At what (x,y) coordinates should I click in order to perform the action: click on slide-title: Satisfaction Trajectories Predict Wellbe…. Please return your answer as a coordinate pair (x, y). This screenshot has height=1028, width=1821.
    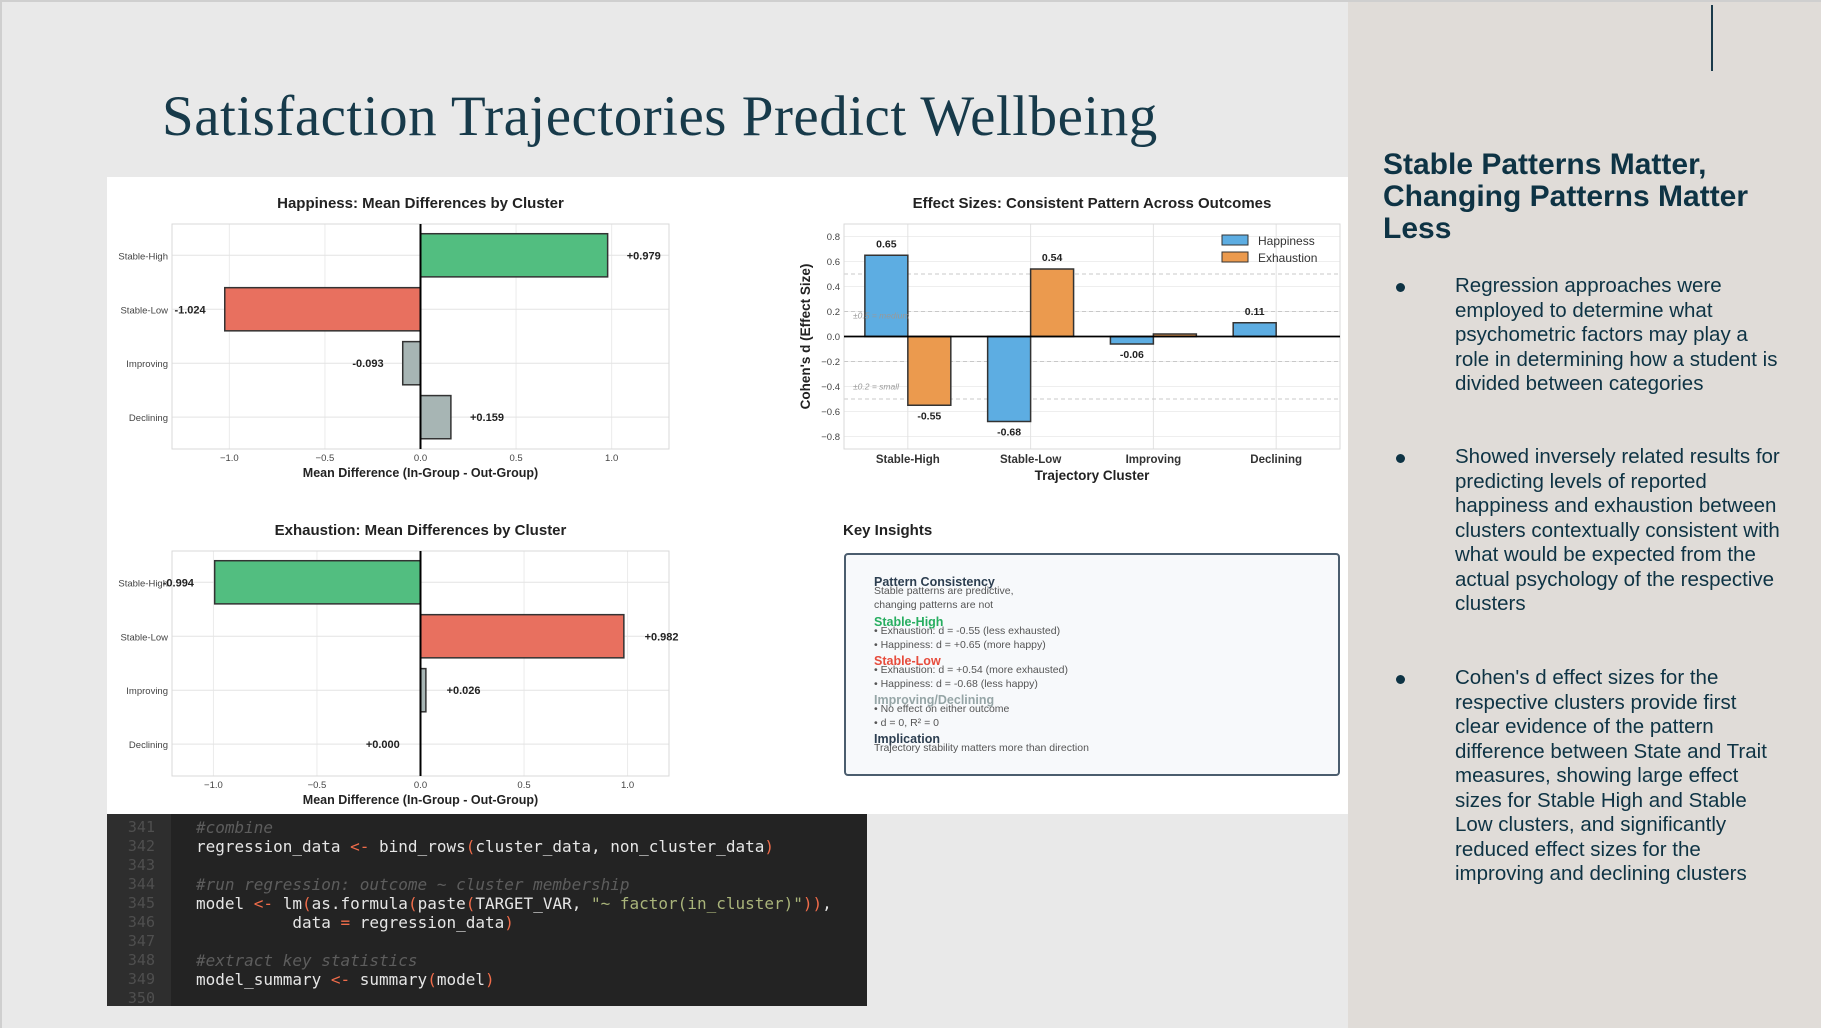
    Looking at the image, I should click on (660, 116).